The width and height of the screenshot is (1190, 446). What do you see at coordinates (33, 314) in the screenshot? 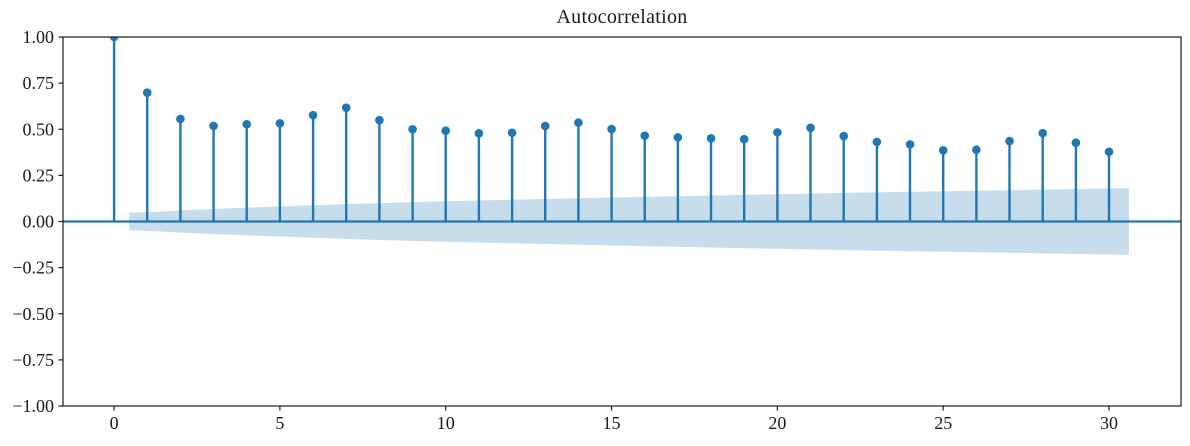
I see `y-tick-label: −0.50` at bounding box center [33, 314].